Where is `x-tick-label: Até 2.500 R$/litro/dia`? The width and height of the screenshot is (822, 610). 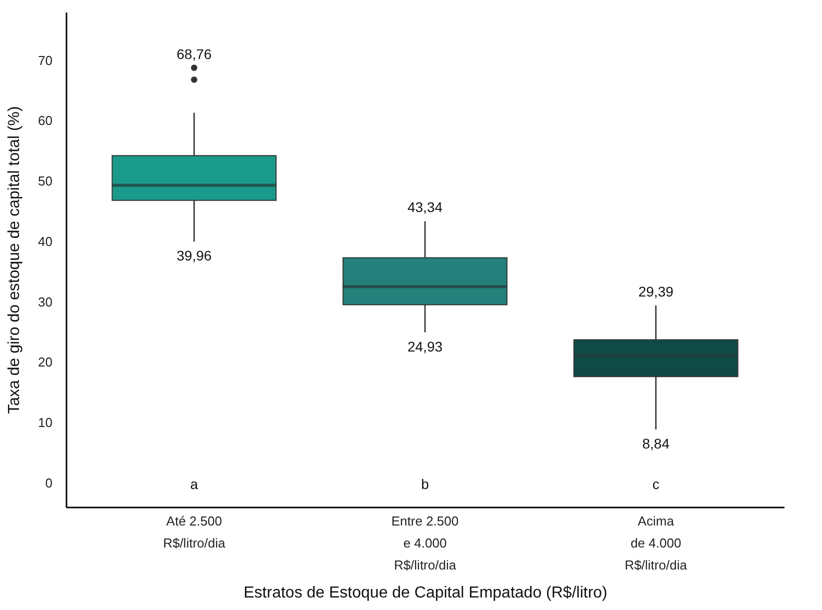 x-tick-label: Até 2.500 R$/litro/dia is located at coordinates (194, 532).